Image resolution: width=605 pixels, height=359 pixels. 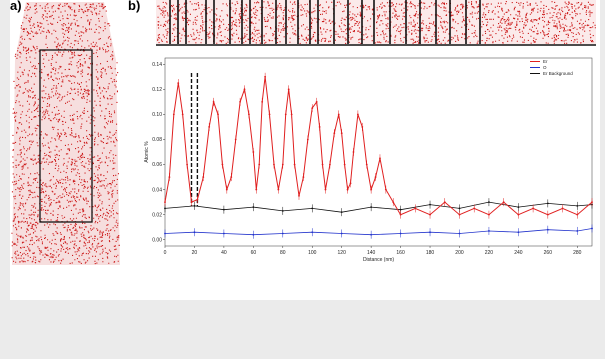 I want to click on y-tick-label-2: 0.04, so click(x=157, y=190).